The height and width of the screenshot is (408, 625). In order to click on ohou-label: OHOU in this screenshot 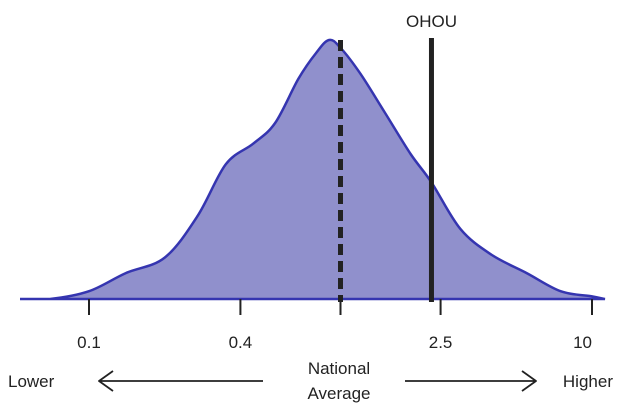, I will do `click(431, 21)`.